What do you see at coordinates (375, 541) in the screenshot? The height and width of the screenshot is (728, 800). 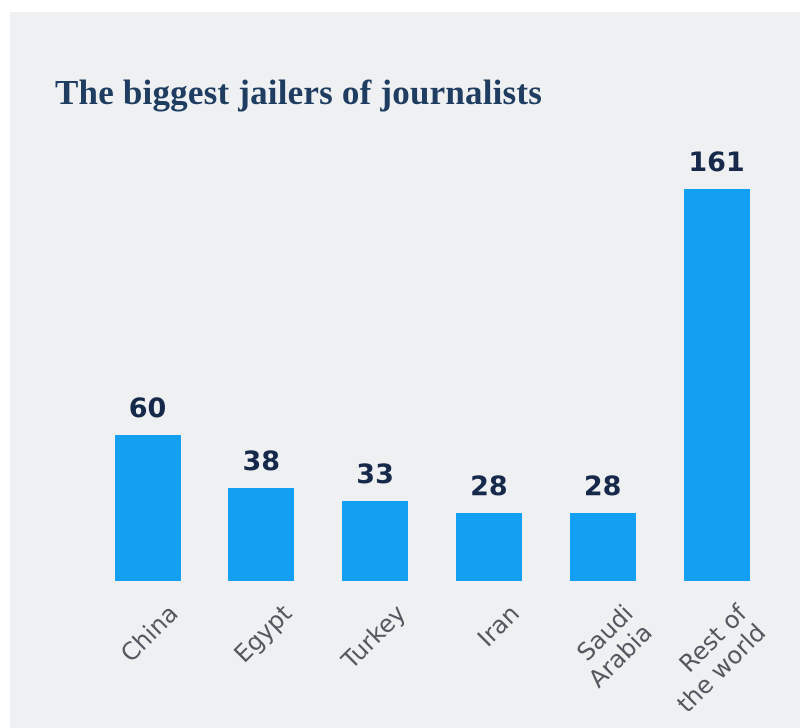 I see `bar-turkey` at bounding box center [375, 541].